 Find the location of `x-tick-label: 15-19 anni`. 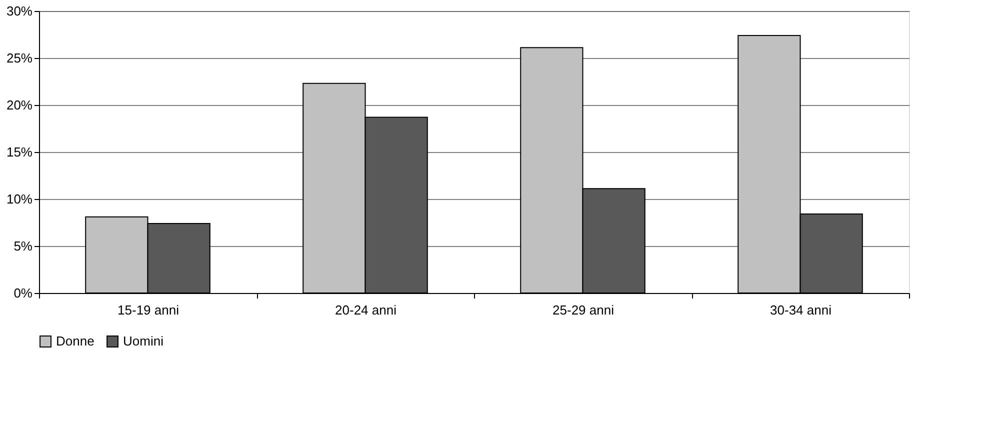

x-tick-label: 15-19 anni is located at coordinates (149, 310).